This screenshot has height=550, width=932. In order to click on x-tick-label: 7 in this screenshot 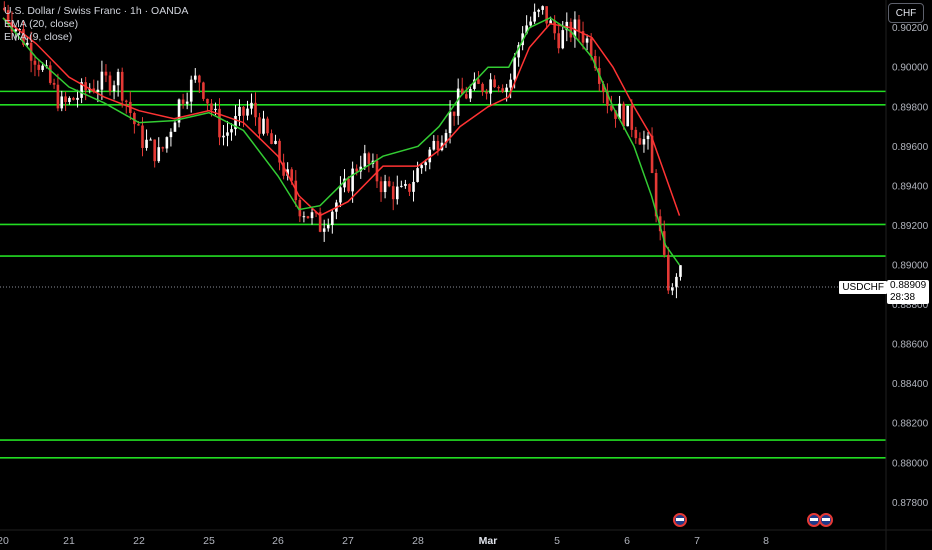, I will do `click(697, 541)`.